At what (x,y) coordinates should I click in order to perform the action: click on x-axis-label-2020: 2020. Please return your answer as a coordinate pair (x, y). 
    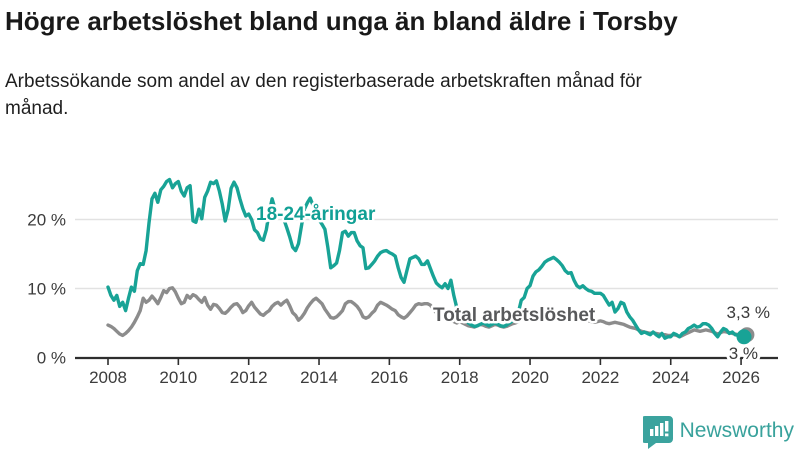
    Looking at the image, I should click on (530, 377).